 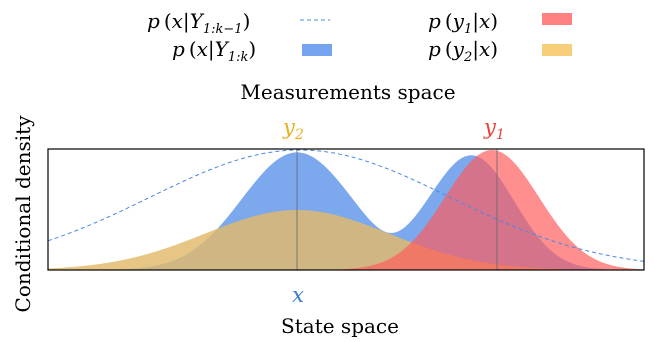 I want to click on legend-swatch-posterior, so click(x=317, y=50).